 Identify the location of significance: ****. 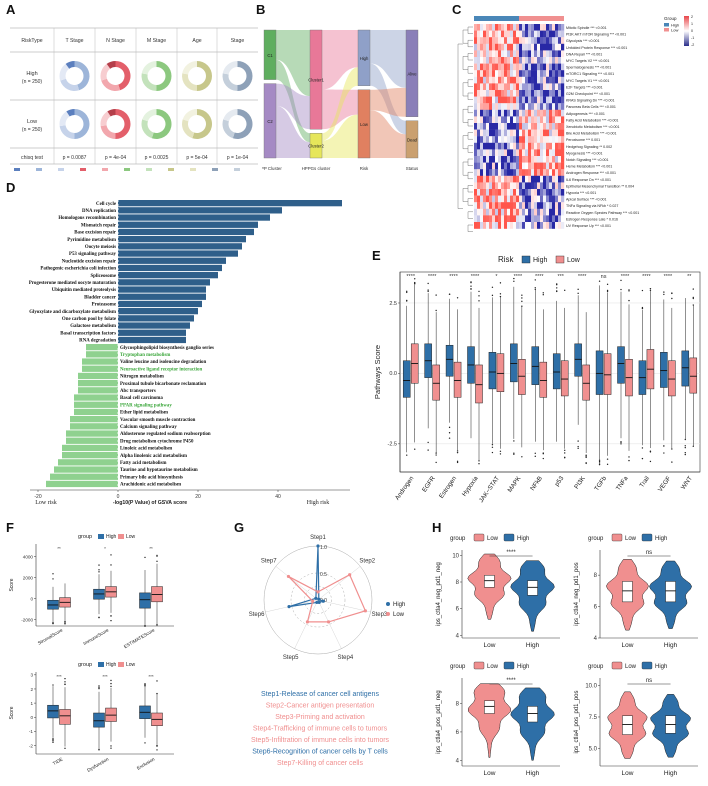
(453, 277).